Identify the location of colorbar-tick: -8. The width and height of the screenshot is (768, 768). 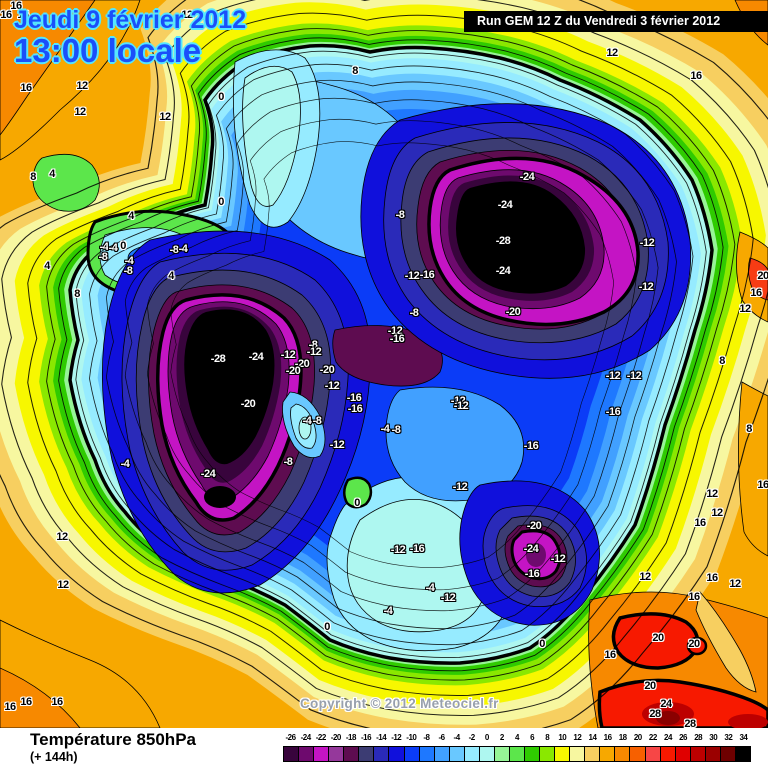
(426, 737).